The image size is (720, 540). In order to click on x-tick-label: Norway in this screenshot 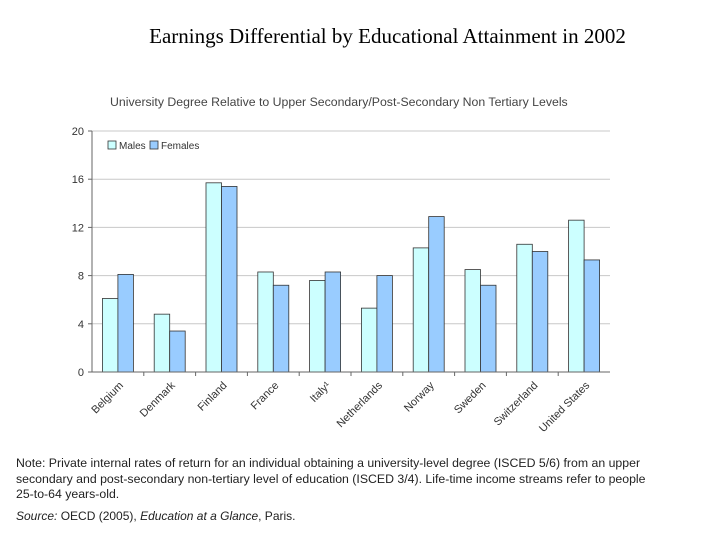, I will do `click(419, 396)`.